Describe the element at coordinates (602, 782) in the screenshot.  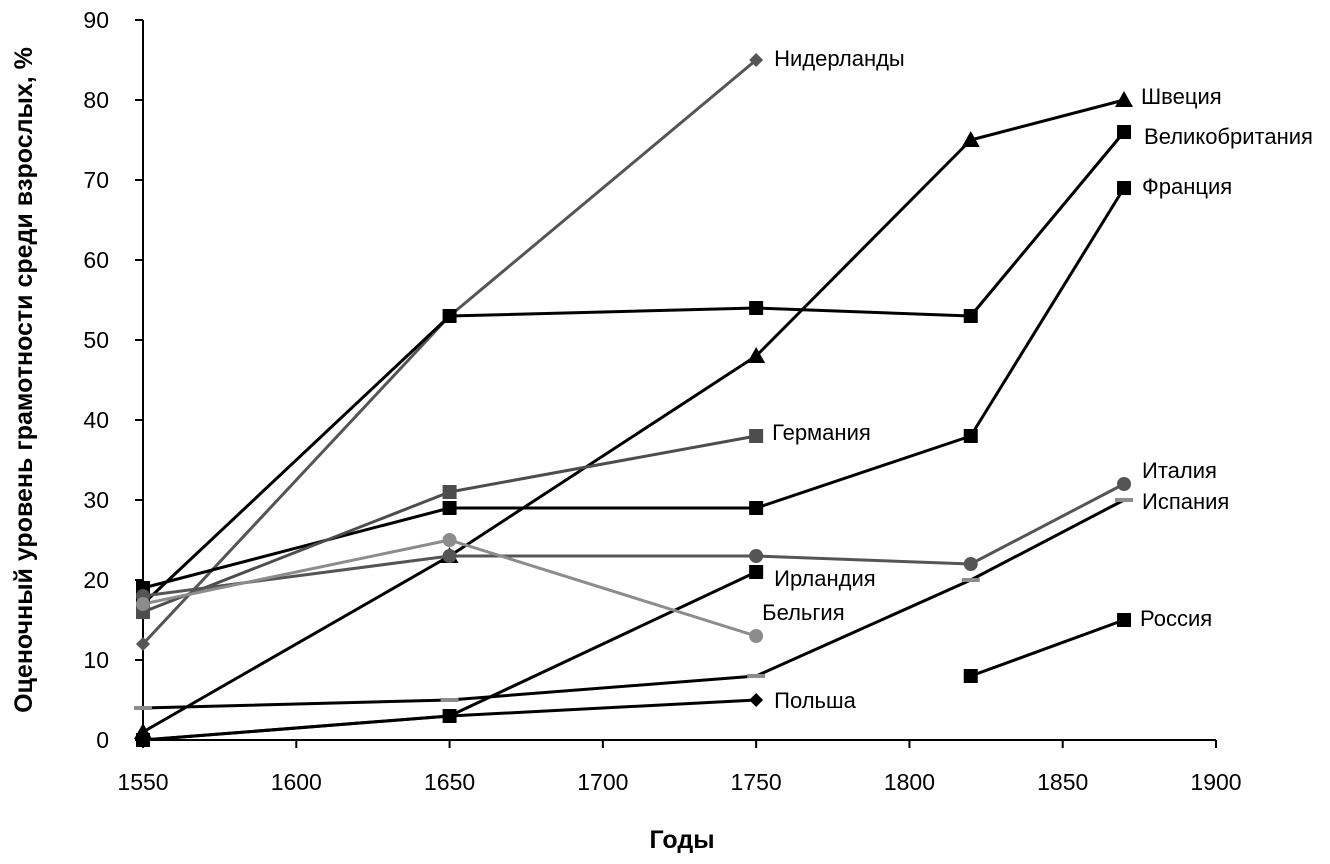
I see `x-tick-label: 1700` at that location.